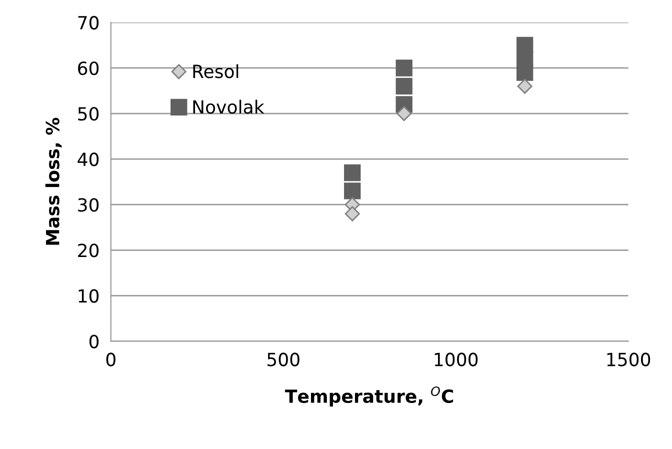  I want to click on y-tick-label: 0, so click(94, 341).